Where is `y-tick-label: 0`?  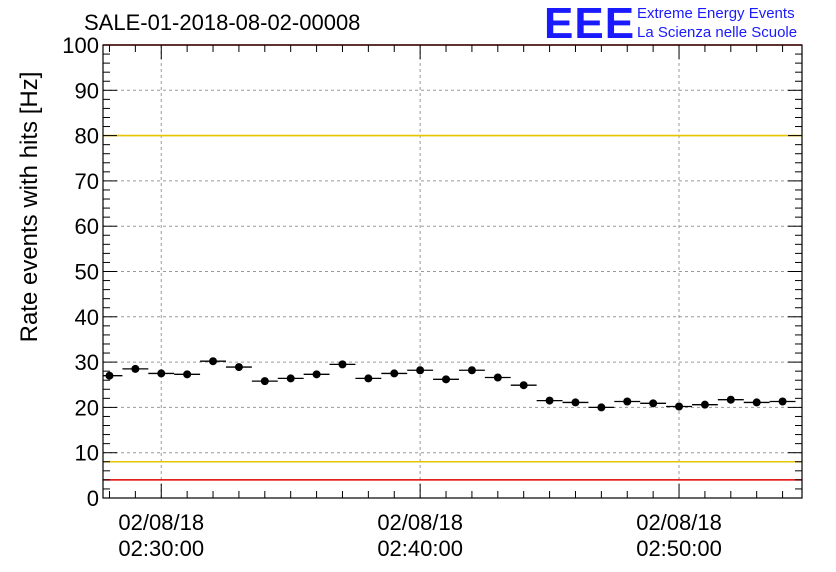 y-tick-label: 0 is located at coordinates (93, 498).